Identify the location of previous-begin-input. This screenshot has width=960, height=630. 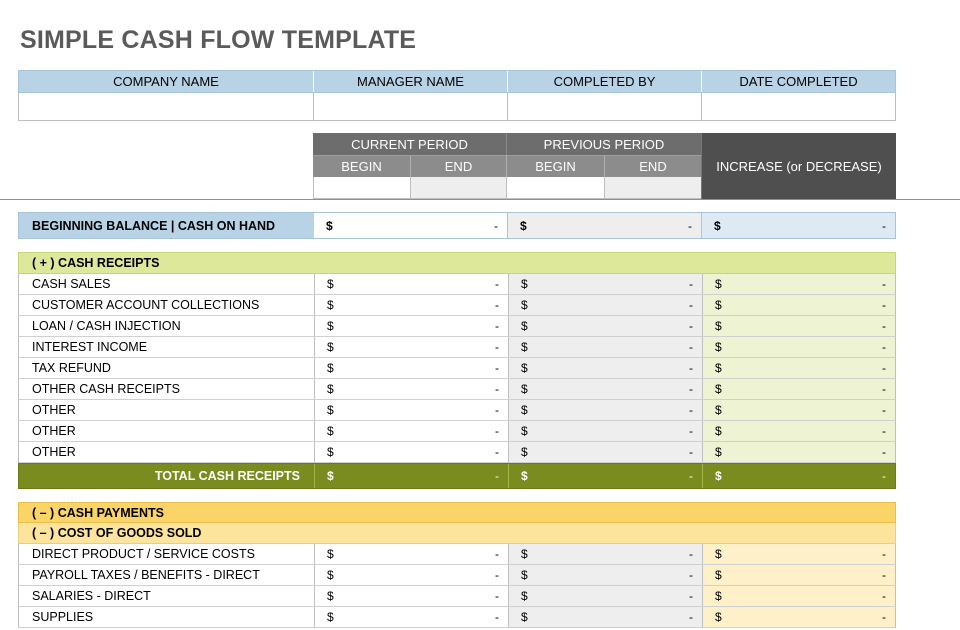
(556, 188).